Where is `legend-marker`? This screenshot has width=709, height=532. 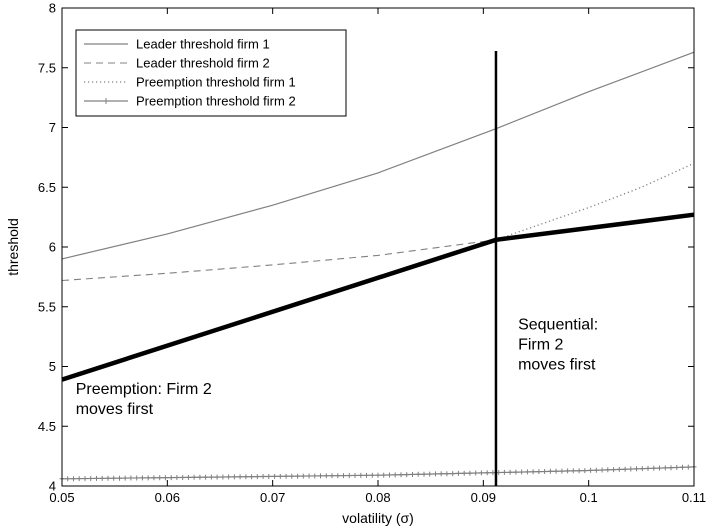
legend-marker is located at coordinates (106, 101).